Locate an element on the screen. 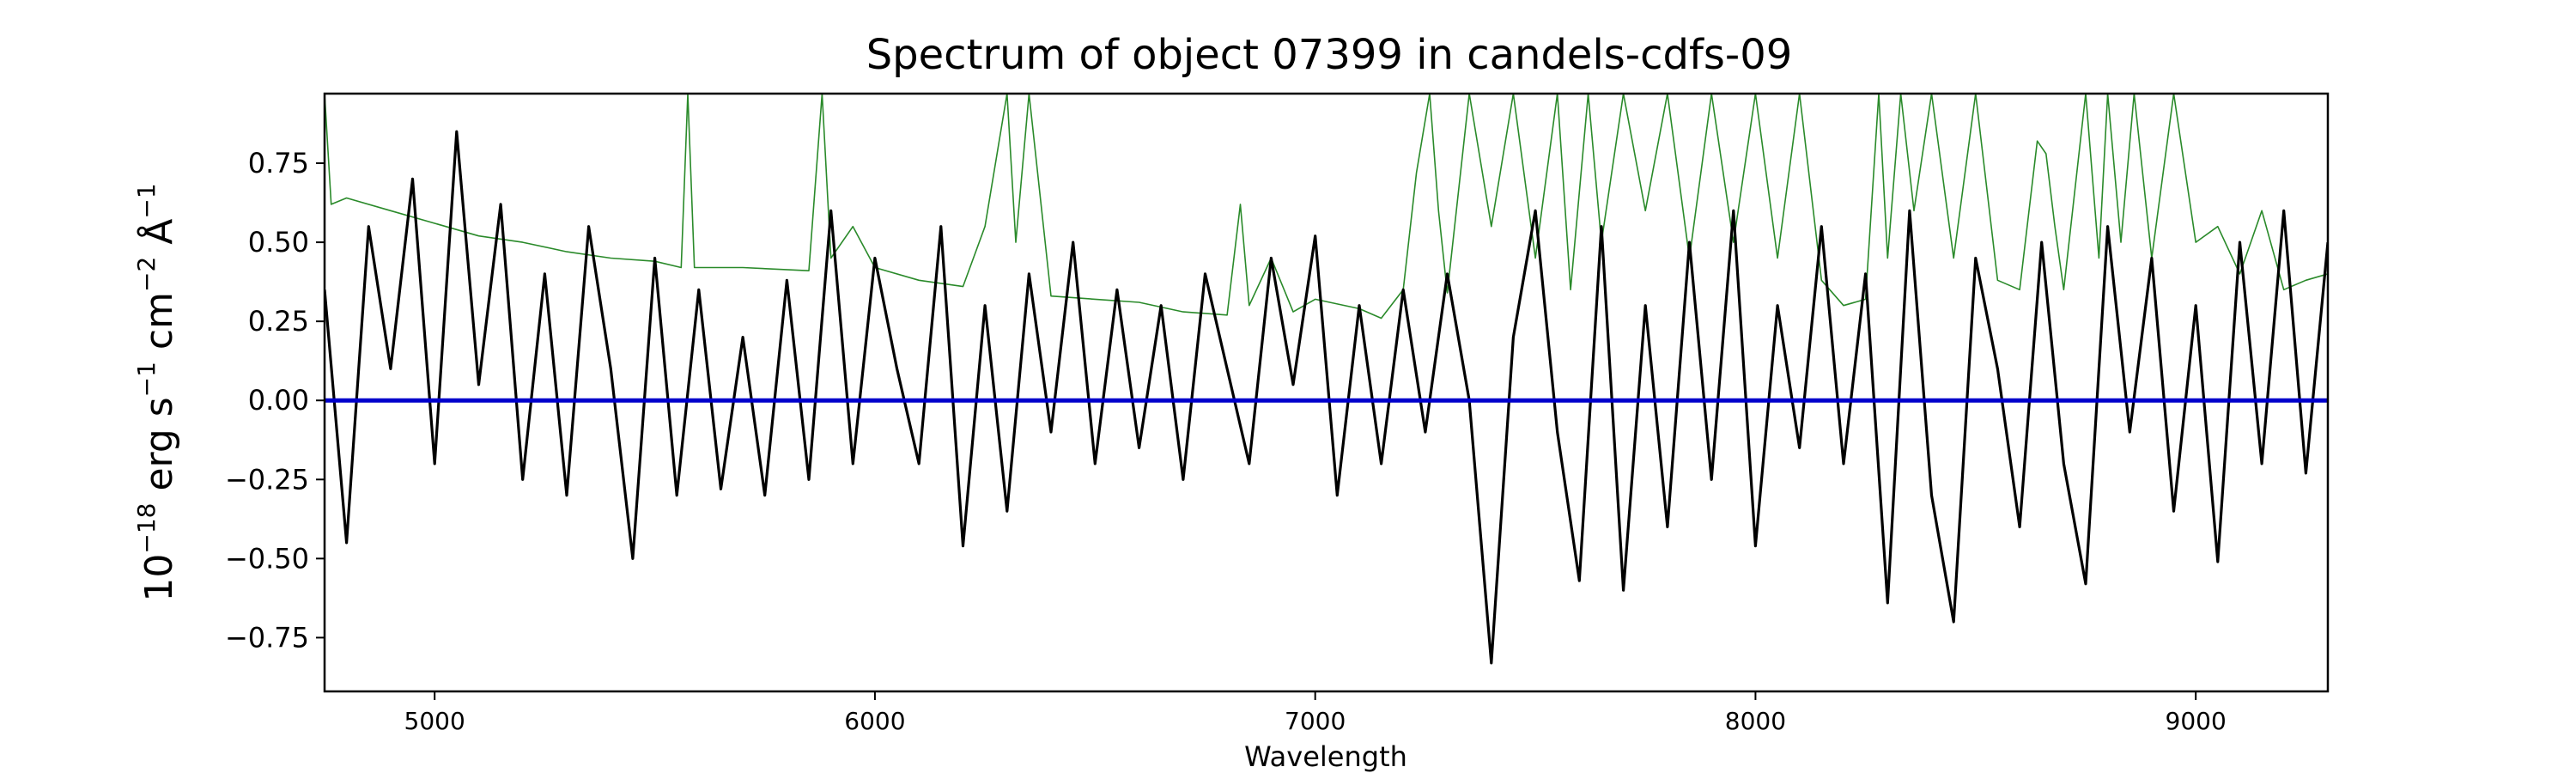 The height and width of the screenshot is (773, 2576). y-axis-label: 10−18 erg s−1 cm−2 Å−1 is located at coordinates (156, 392).